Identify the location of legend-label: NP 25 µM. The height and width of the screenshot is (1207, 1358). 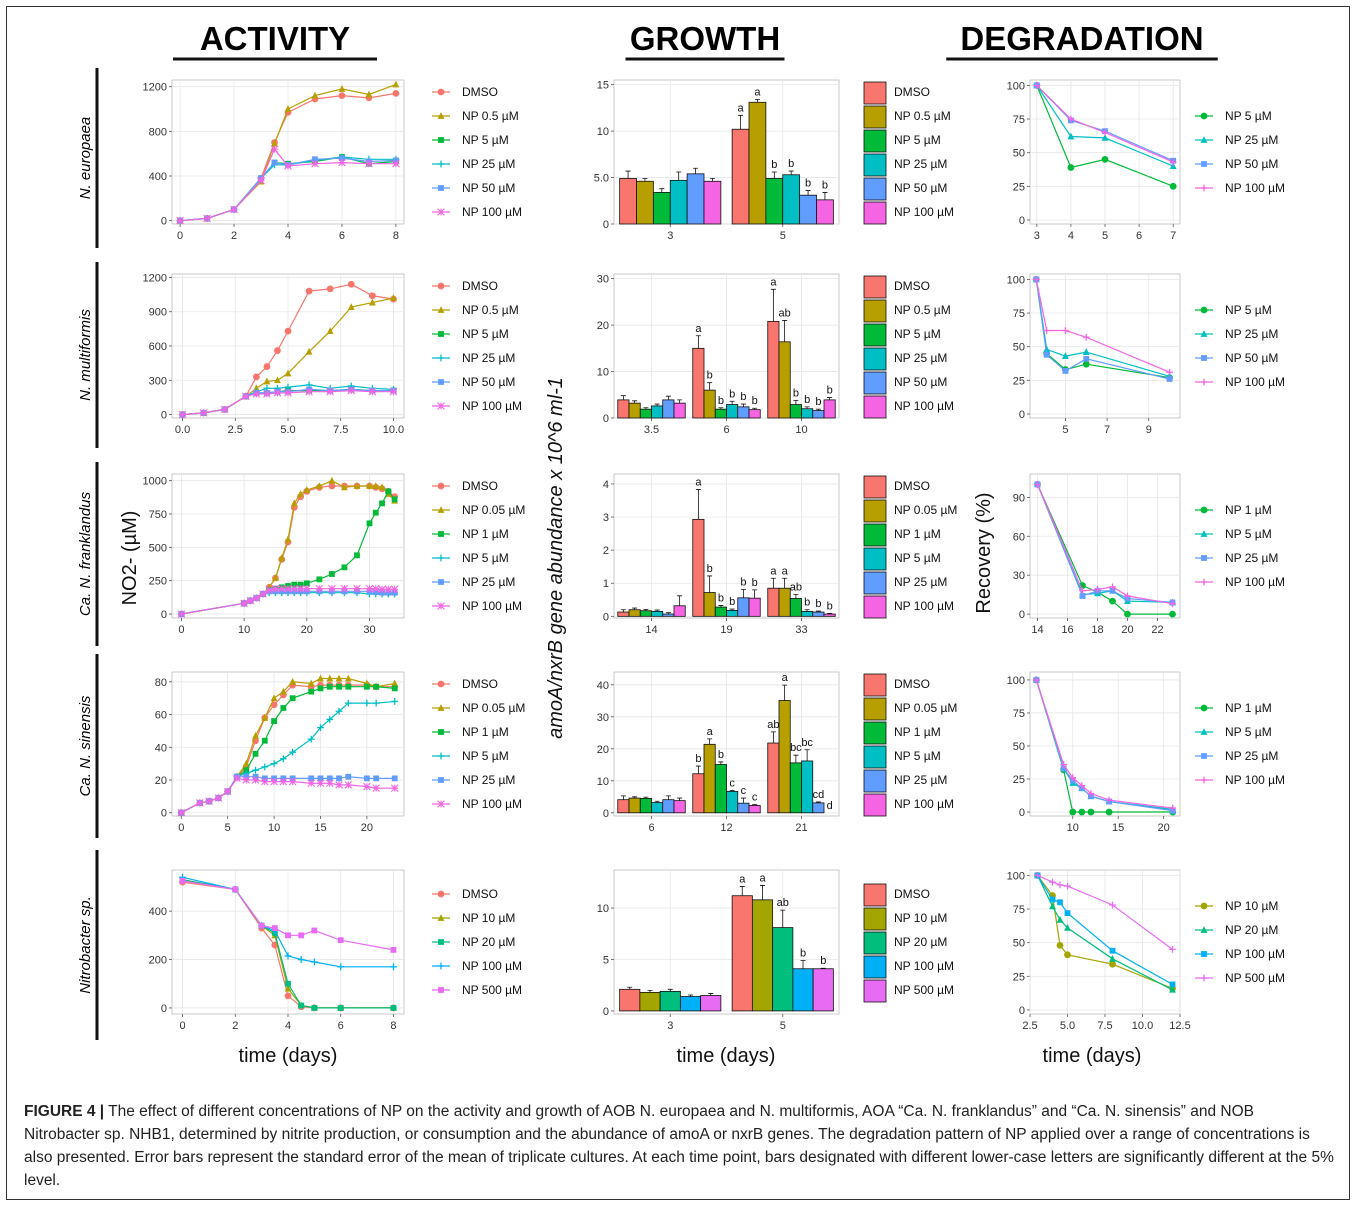
(920, 358).